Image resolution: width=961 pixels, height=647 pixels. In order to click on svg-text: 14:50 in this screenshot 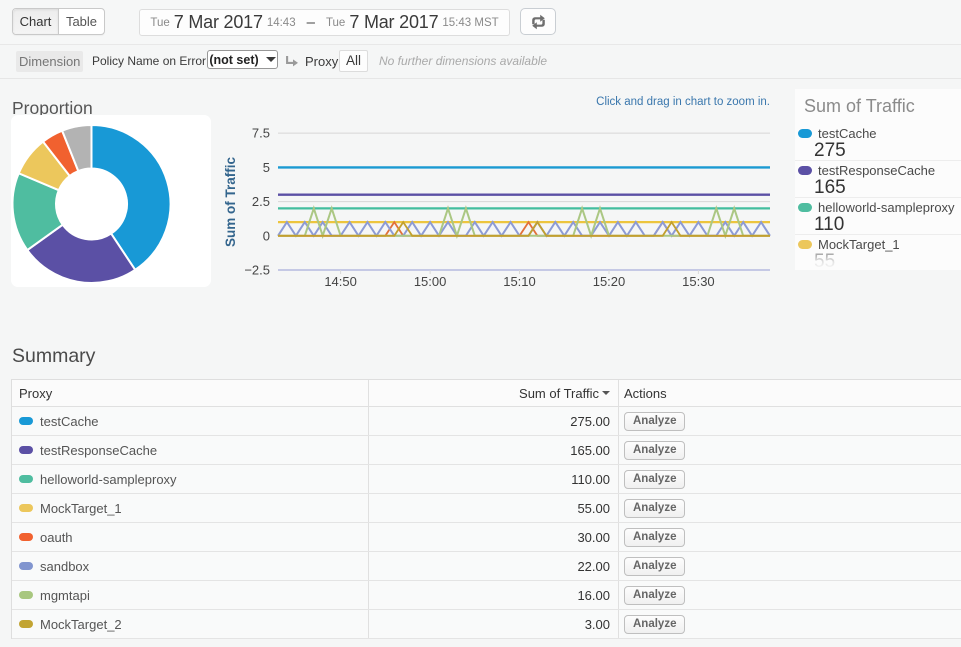, I will do `click(340, 281)`.